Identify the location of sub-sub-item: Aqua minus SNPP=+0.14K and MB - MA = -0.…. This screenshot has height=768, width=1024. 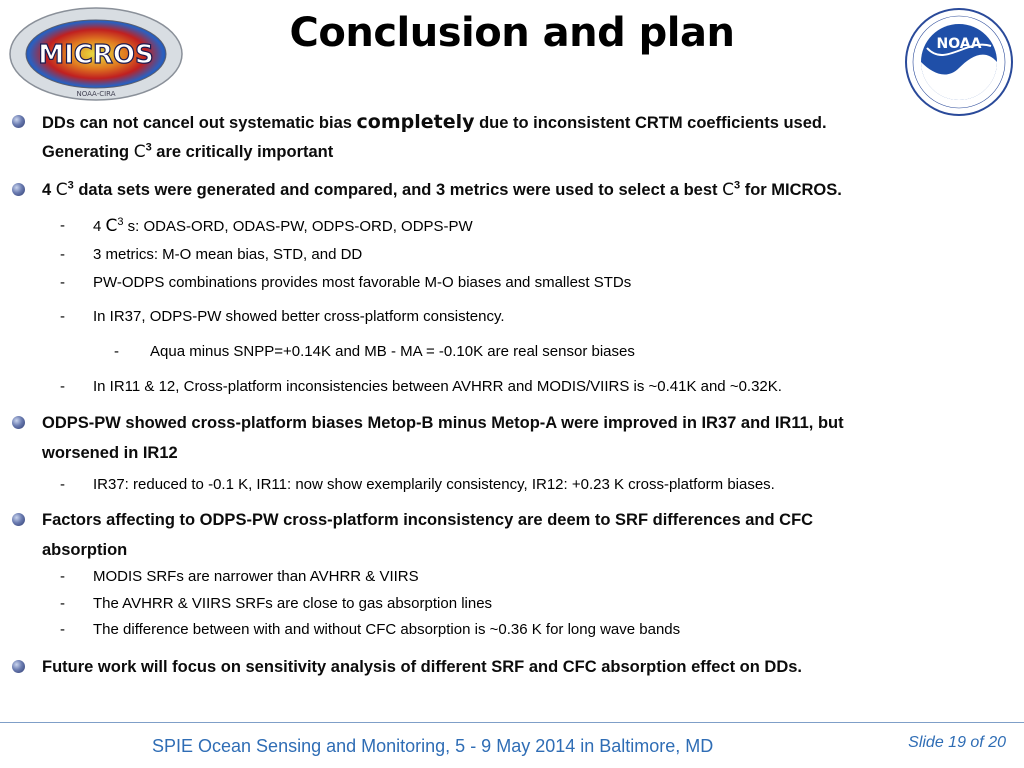
(392, 351).